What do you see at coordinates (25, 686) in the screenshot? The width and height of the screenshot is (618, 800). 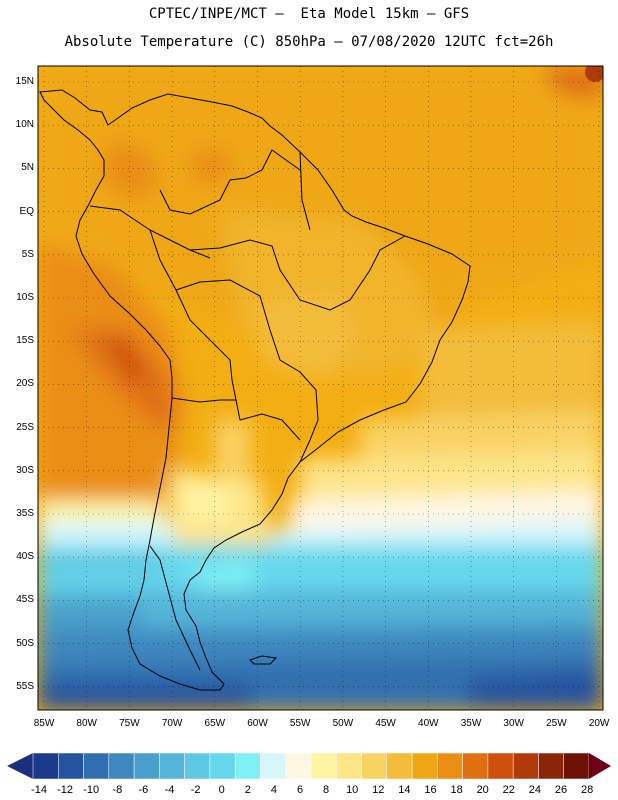 I see `lat-label: 55S` at bounding box center [25, 686].